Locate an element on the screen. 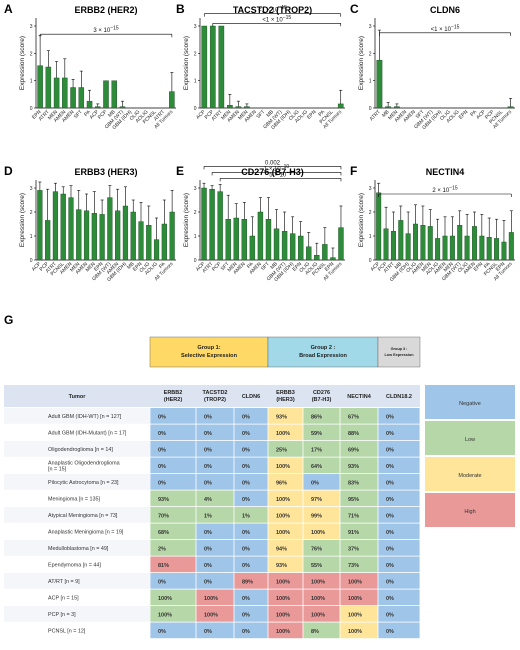 Image resolution: width=520 pixels, height=650 pixels. group-subtitle: Broad Expression is located at coordinates (323, 356).